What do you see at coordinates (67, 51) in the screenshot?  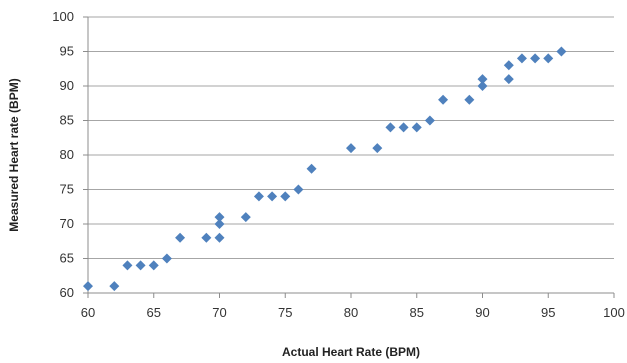 I see `y-tick-label: 95` at bounding box center [67, 51].